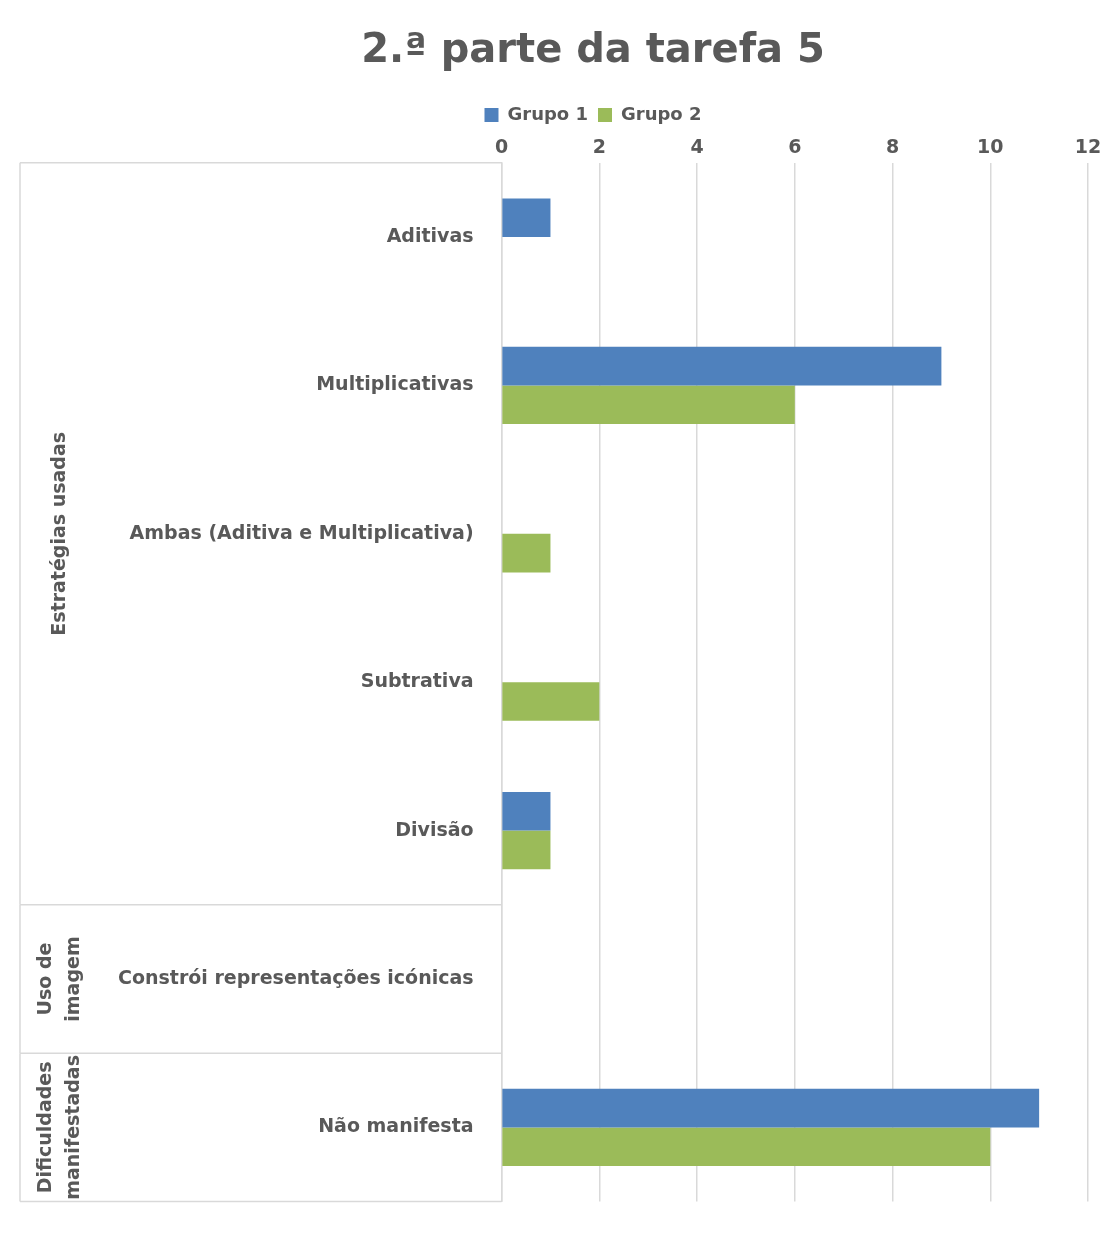 This screenshot has height=1246, width=1120. Describe the element at coordinates (57, 979) in the screenshot. I see `text: Uso de imagem` at that location.